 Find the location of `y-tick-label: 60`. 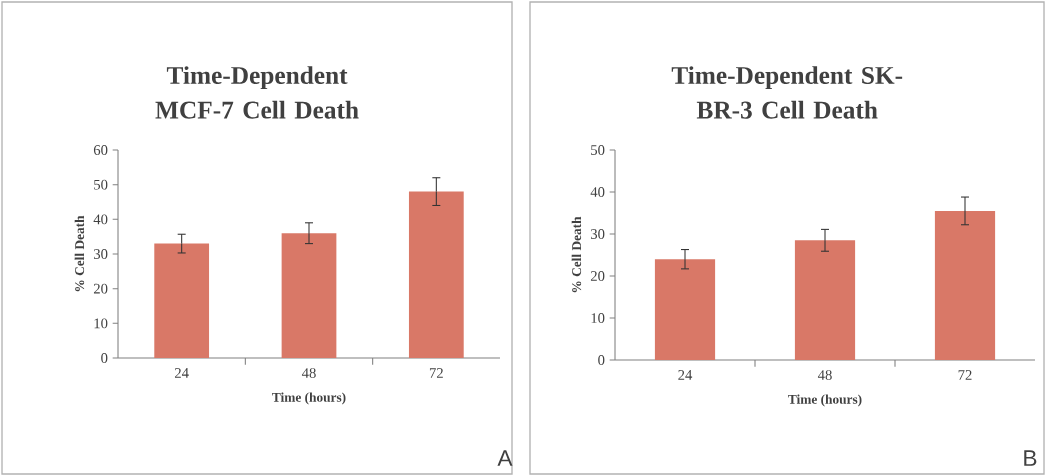

y-tick-label: 60 is located at coordinates (100, 150).